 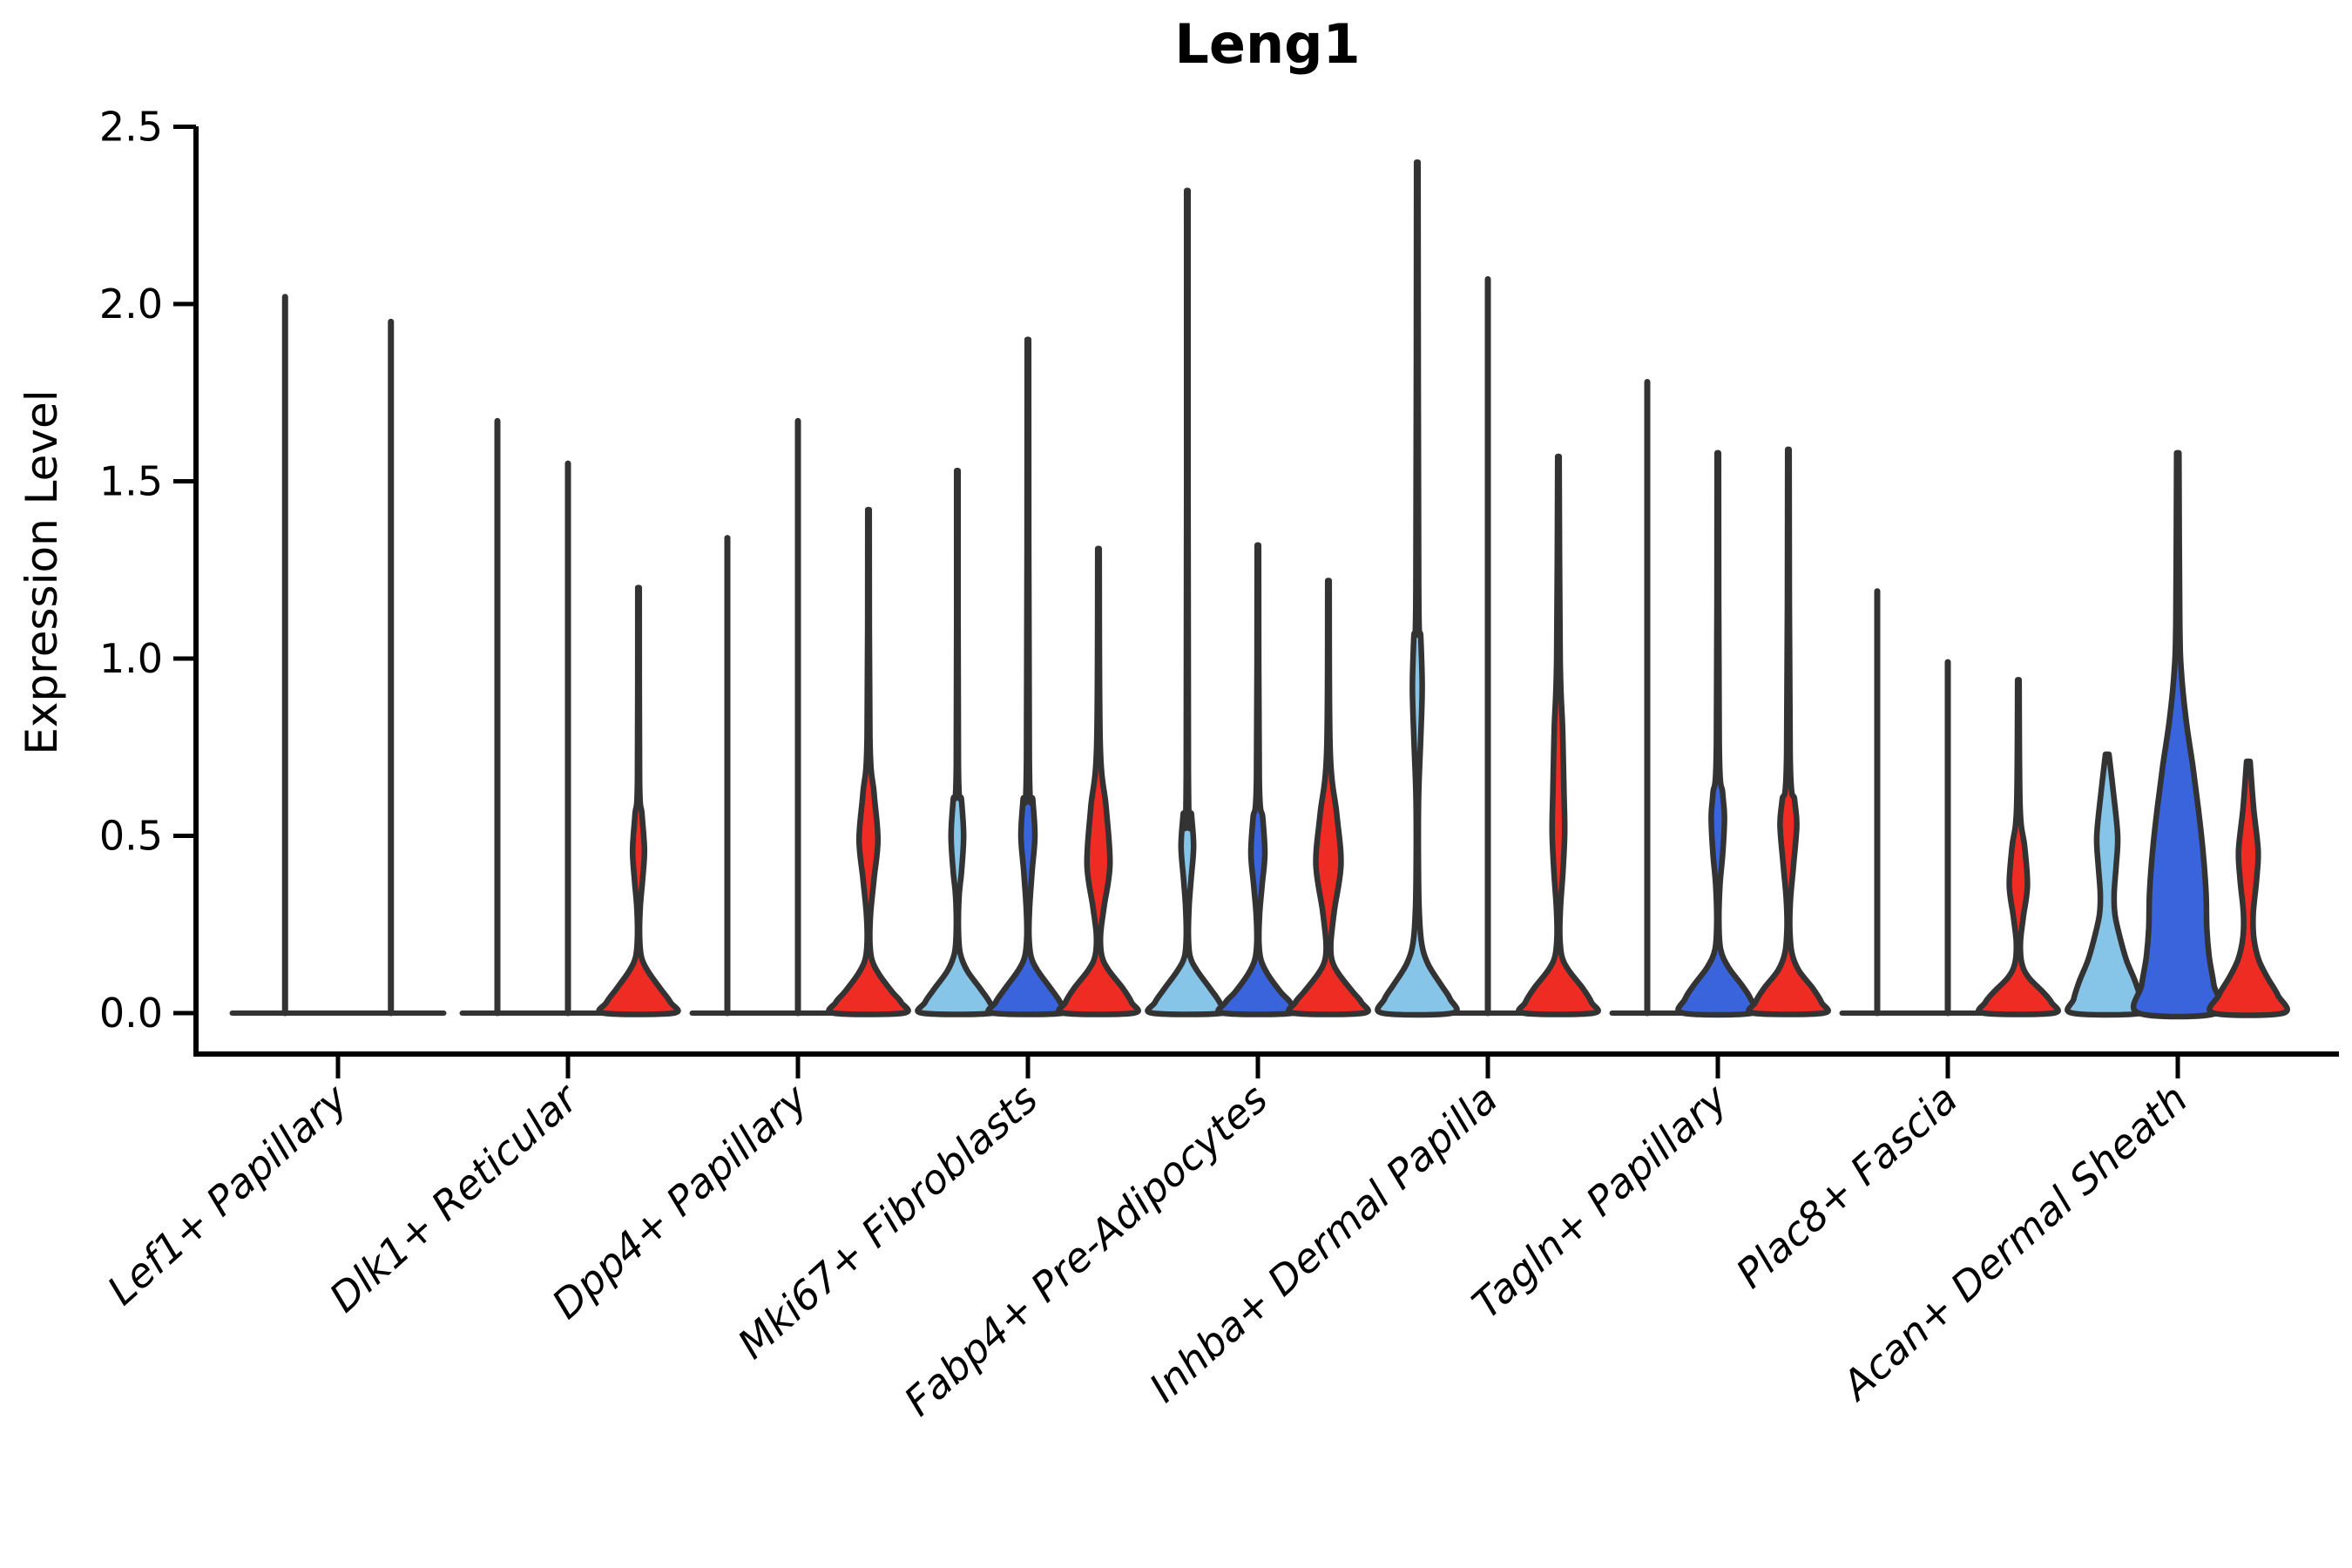 What do you see at coordinates (131, 658) in the screenshot?
I see `y-tick-label: 1.0` at bounding box center [131, 658].